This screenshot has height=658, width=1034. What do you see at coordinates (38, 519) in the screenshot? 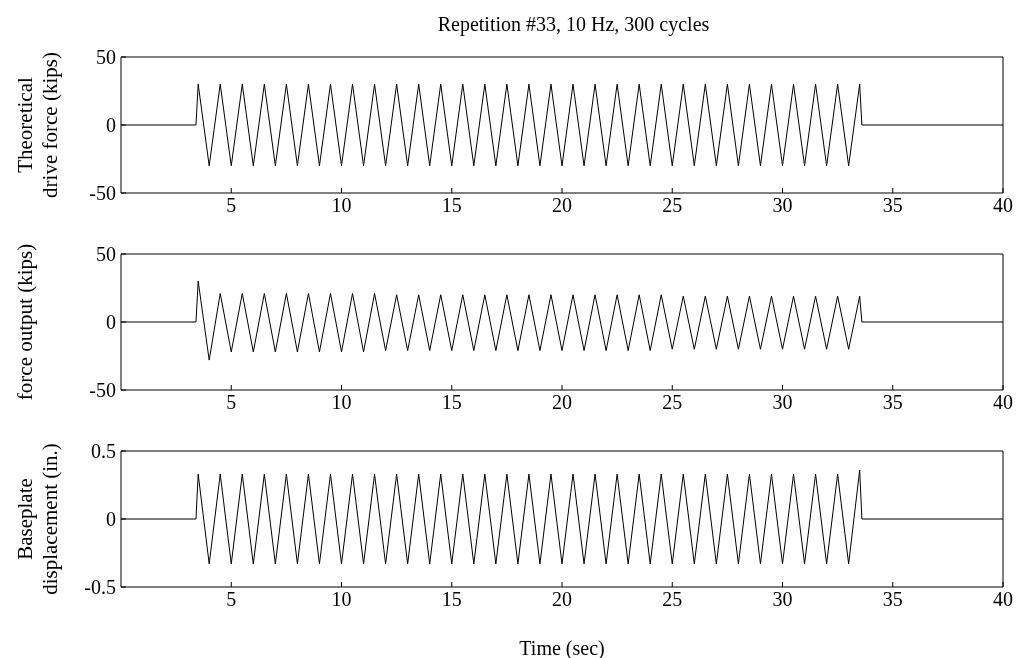
I see `y-axis-title: Baseplate displacement (in.)` at bounding box center [38, 519].